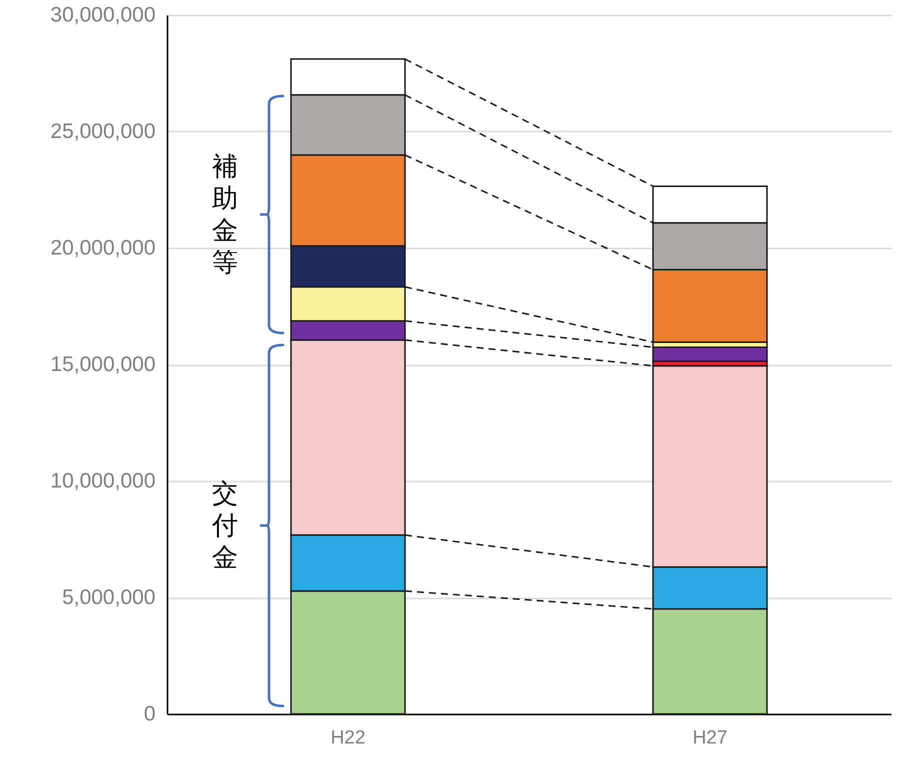 The image size is (899, 761). What do you see at coordinates (103, 248) in the screenshot?
I see `y-tick-label: 20,000,000` at bounding box center [103, 248].